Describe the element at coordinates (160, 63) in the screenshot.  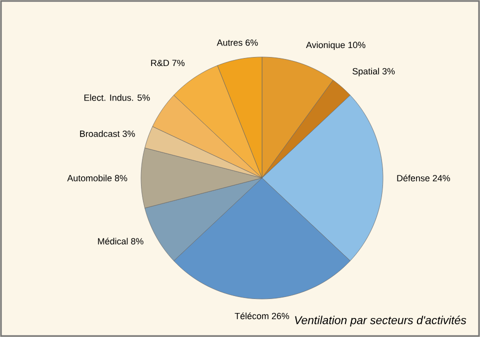
I see `slice-label: R&D` at that location.